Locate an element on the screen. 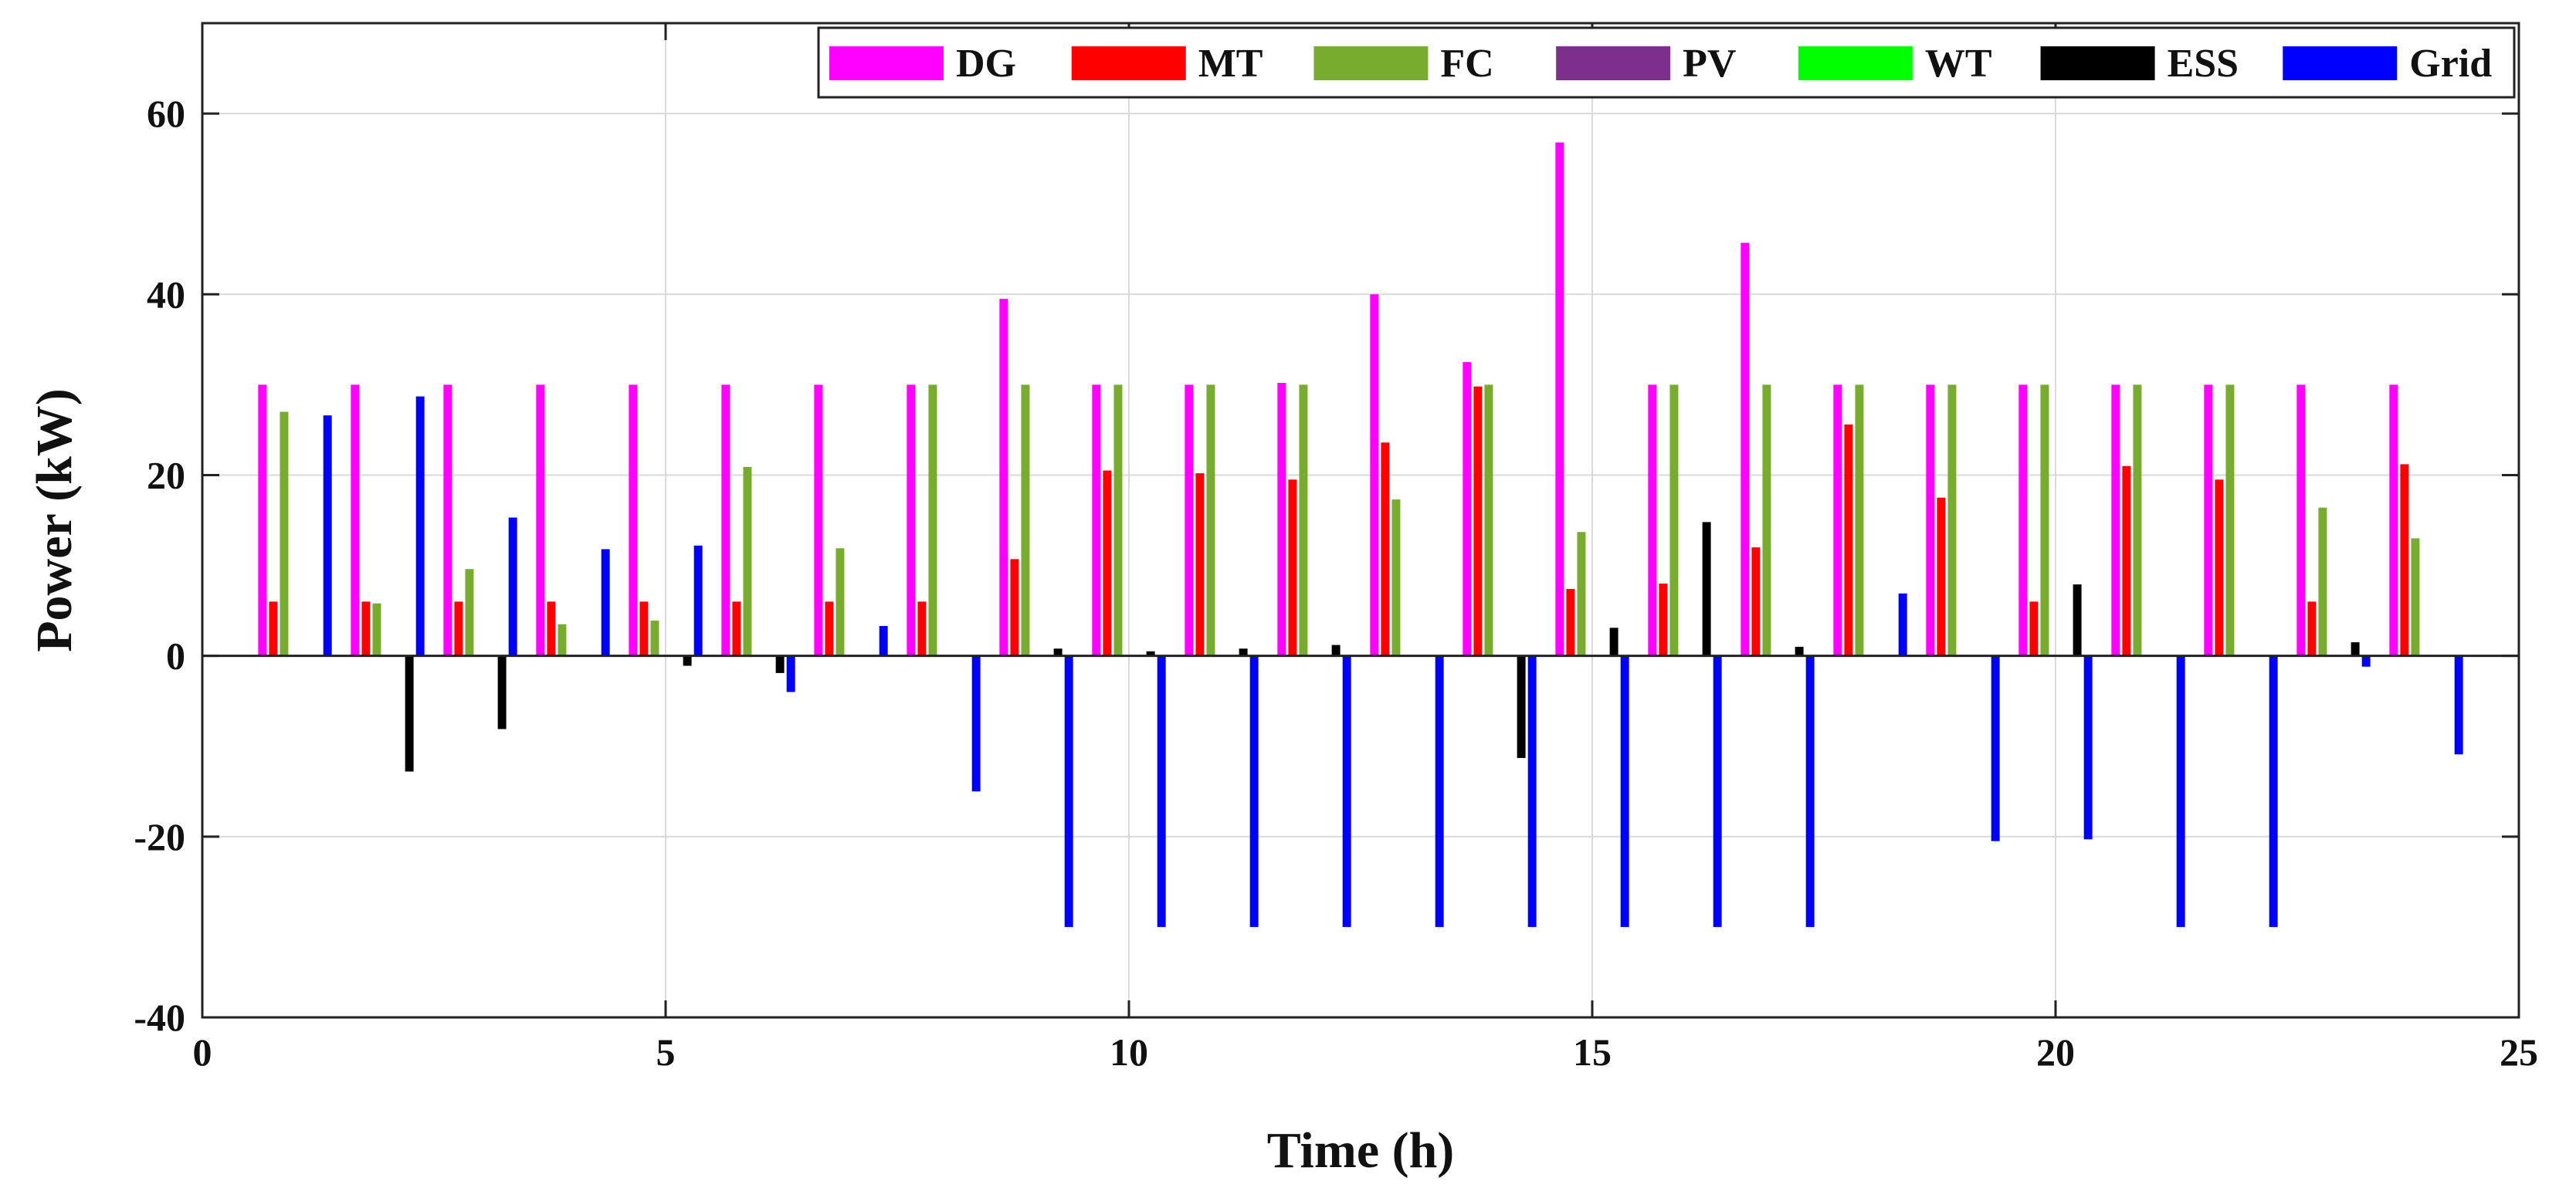  bar-dg-h3 is located at coordinates (447, 520).